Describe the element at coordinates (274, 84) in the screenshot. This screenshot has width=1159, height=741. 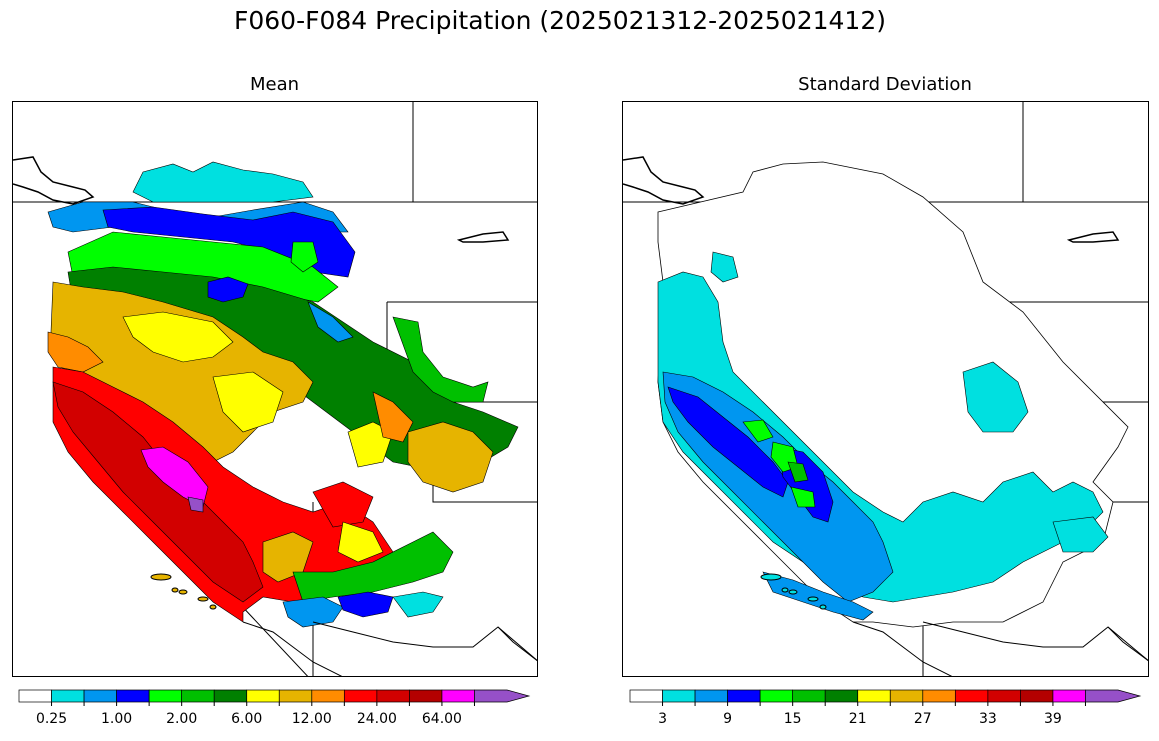
I see `mean-panel-title: Mean` at that location.